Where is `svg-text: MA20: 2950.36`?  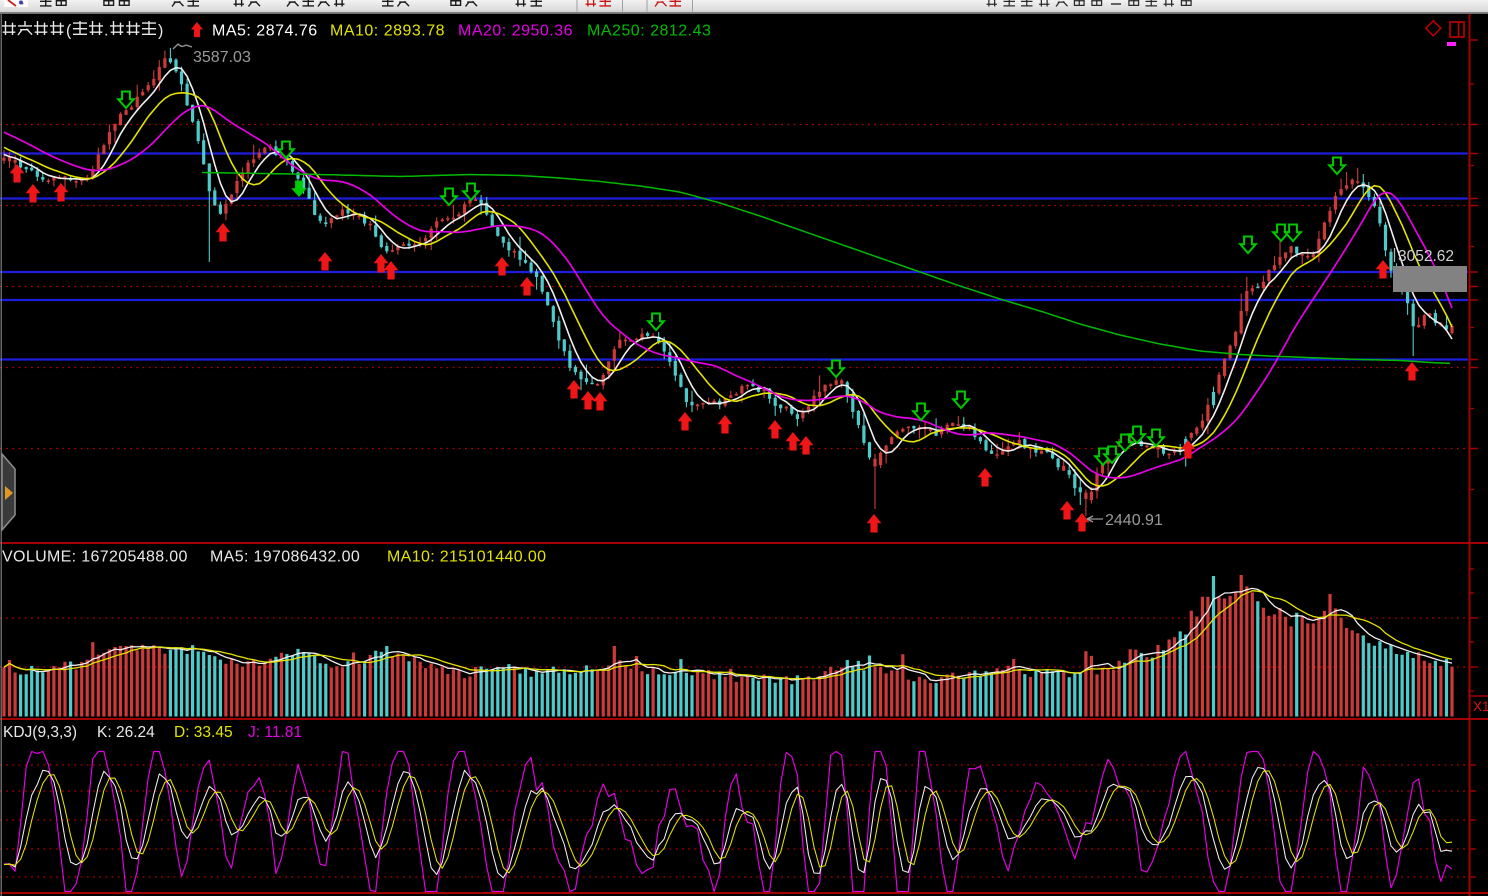 svg-text: MA20: 2950.36 is located at coordinates (515, 31).